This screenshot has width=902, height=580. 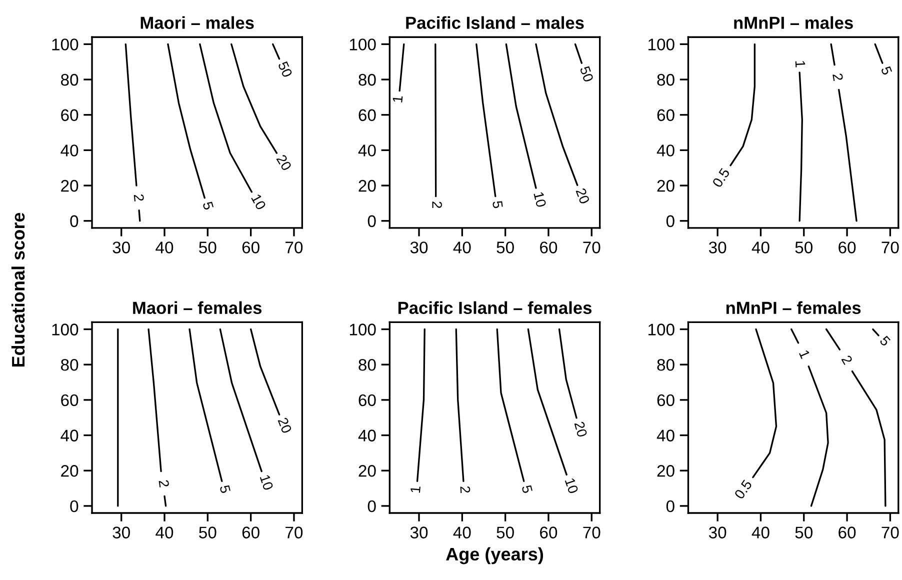 What do you see at coordinates (793, 307) in the screenshot?
I see `chart-title: nMnPI – females` at bounding box center [793, 307].